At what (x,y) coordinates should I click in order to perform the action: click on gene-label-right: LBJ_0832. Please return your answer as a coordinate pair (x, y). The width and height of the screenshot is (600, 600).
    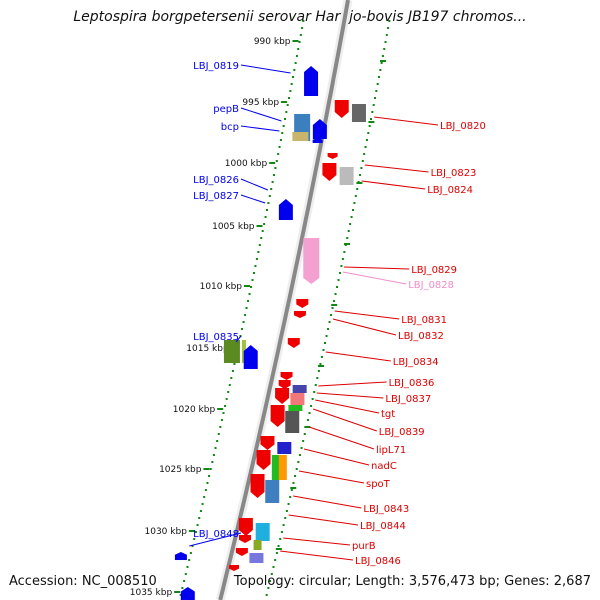
    Looking at the image, I should click on (421, 336).